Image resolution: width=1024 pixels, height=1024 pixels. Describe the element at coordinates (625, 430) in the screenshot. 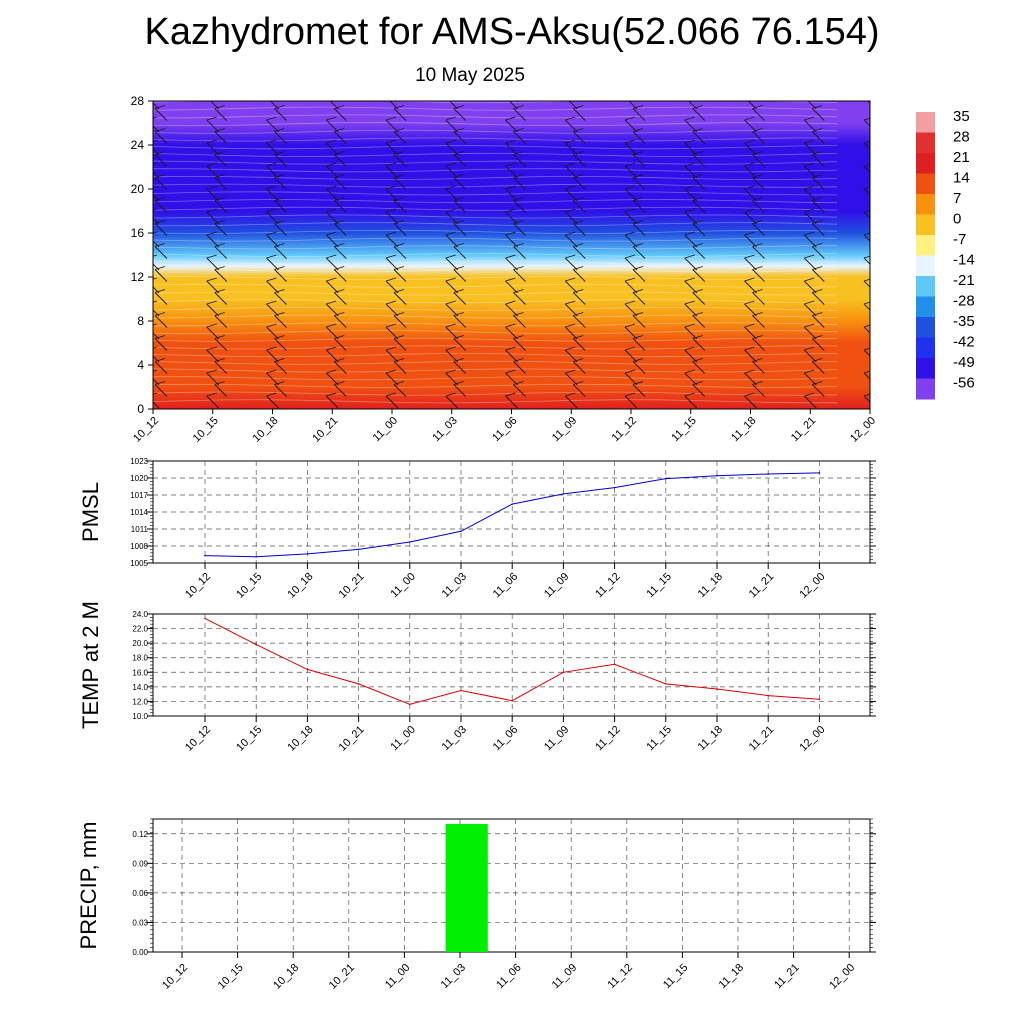

I see `x-tick-label: 11_12` at that location.